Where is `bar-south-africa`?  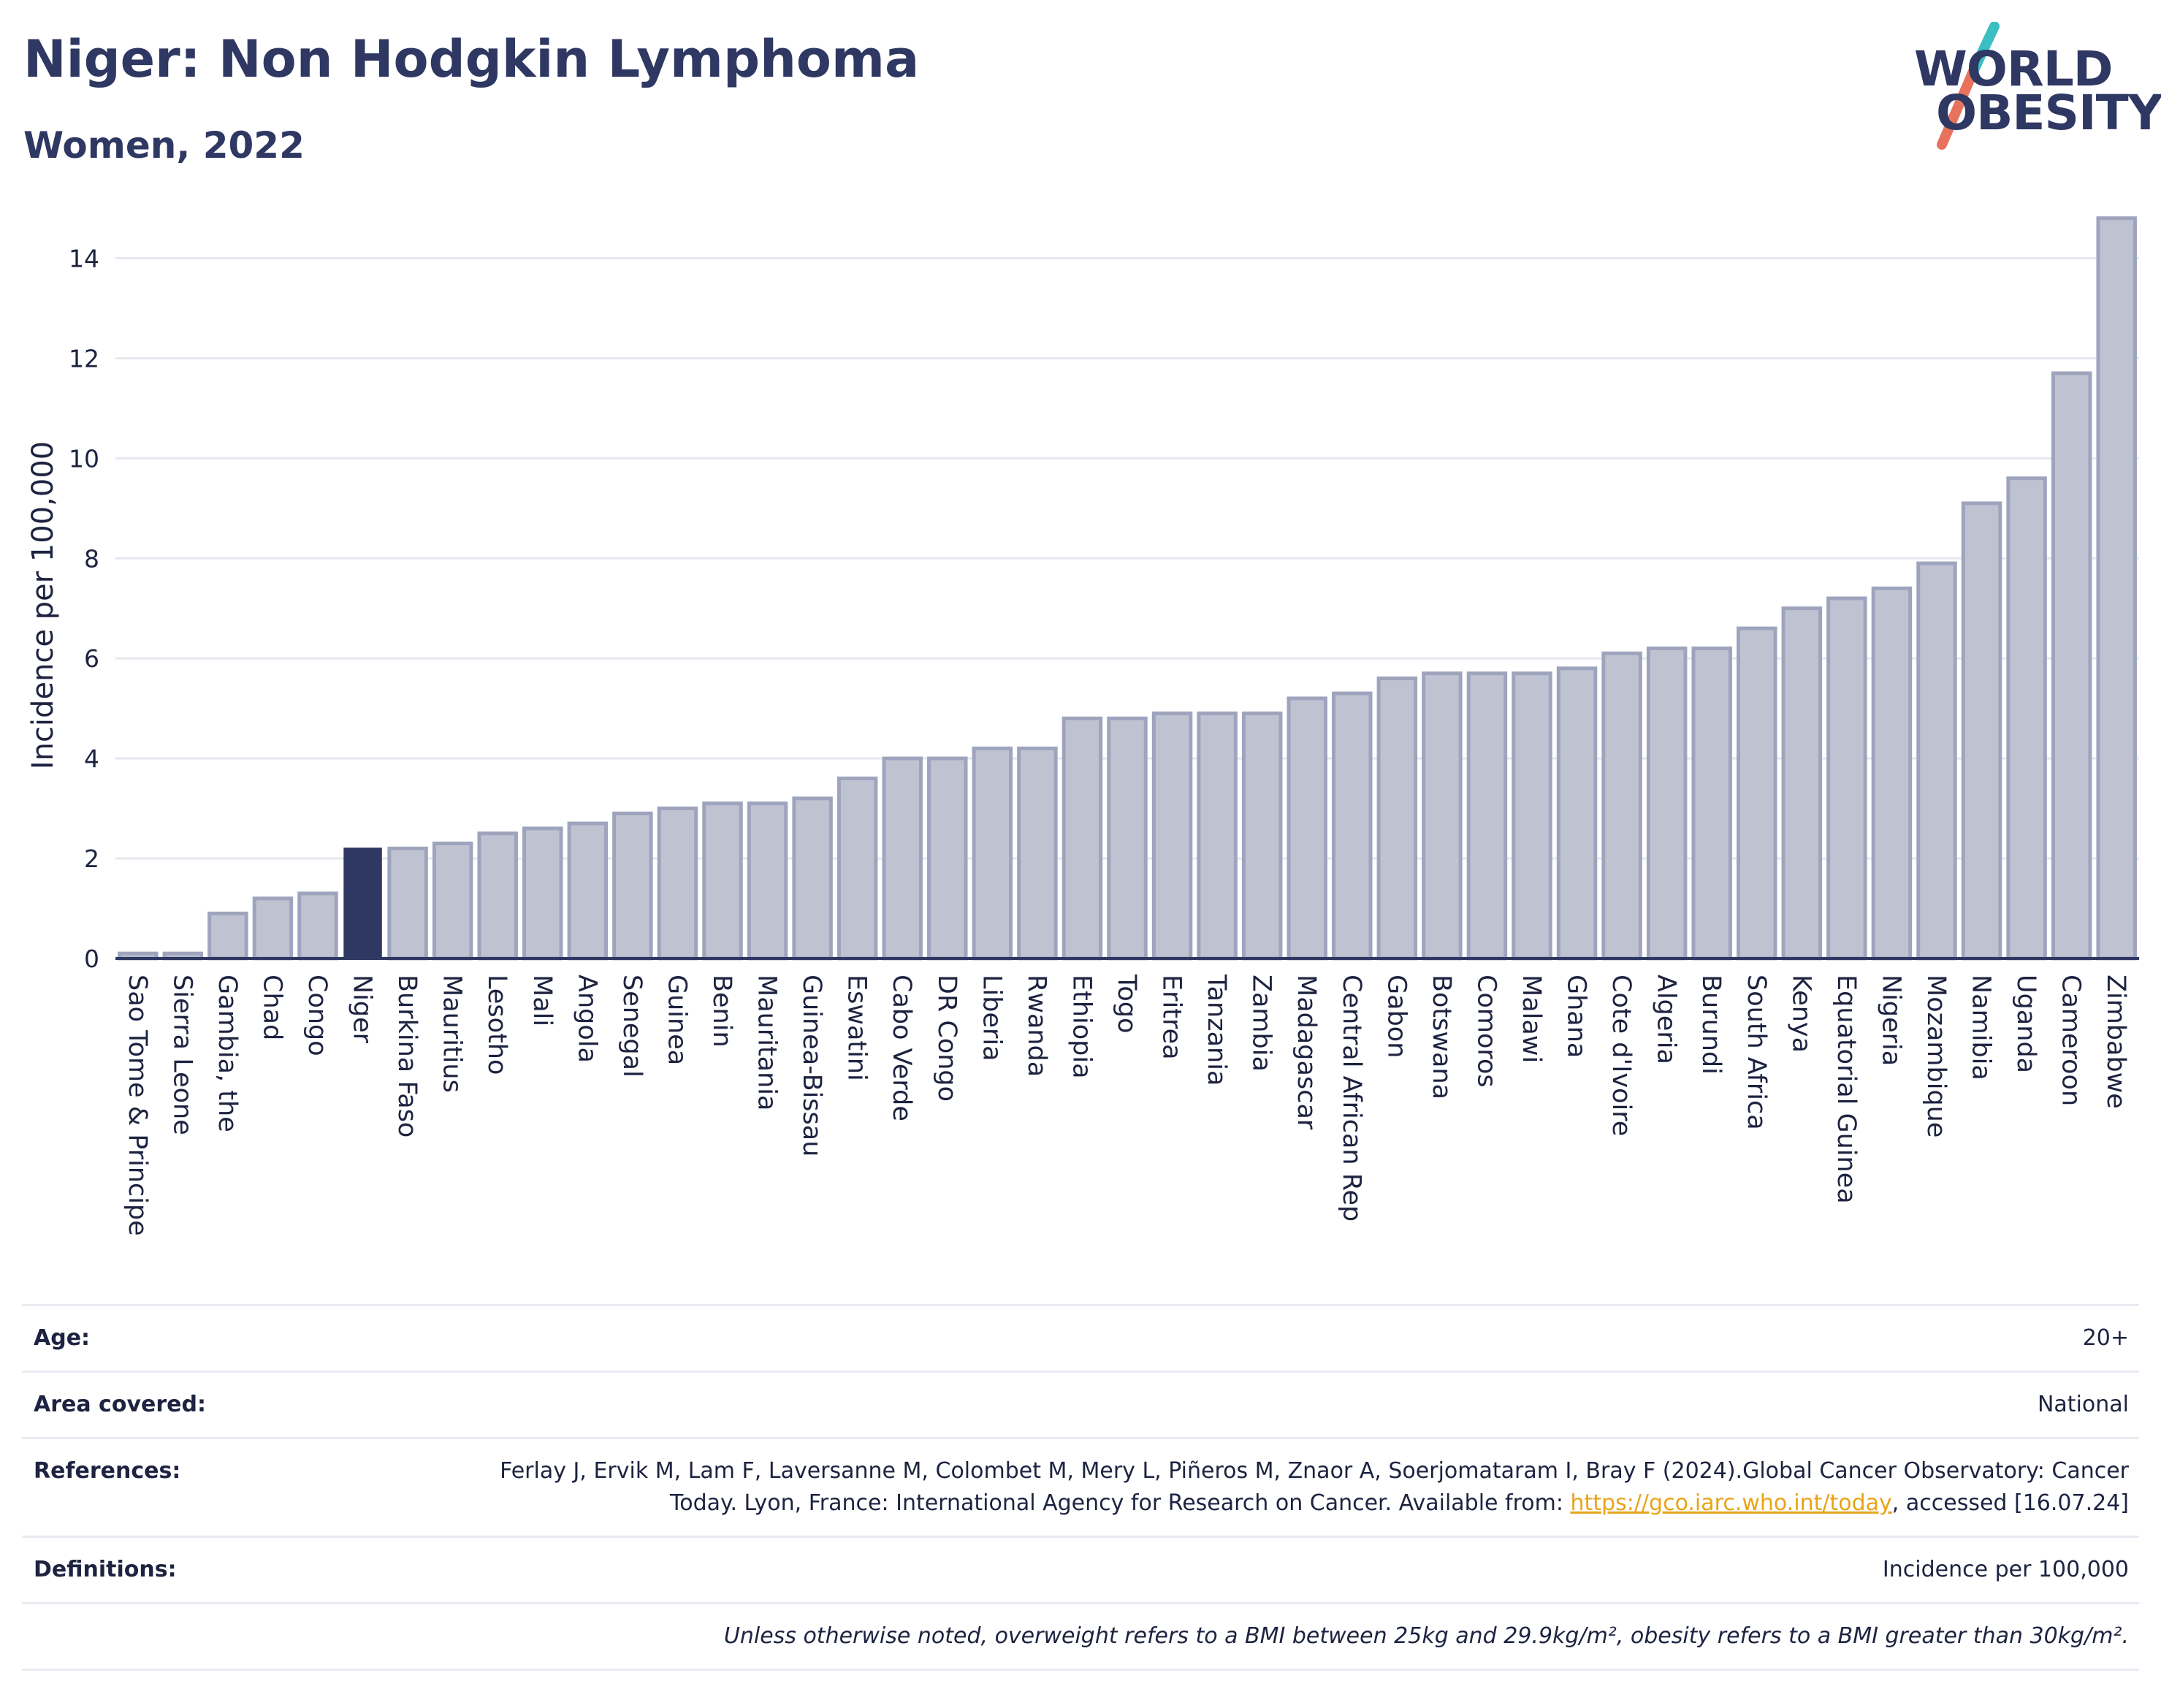 bar-south-africa is located at coordinates (1757, 793).